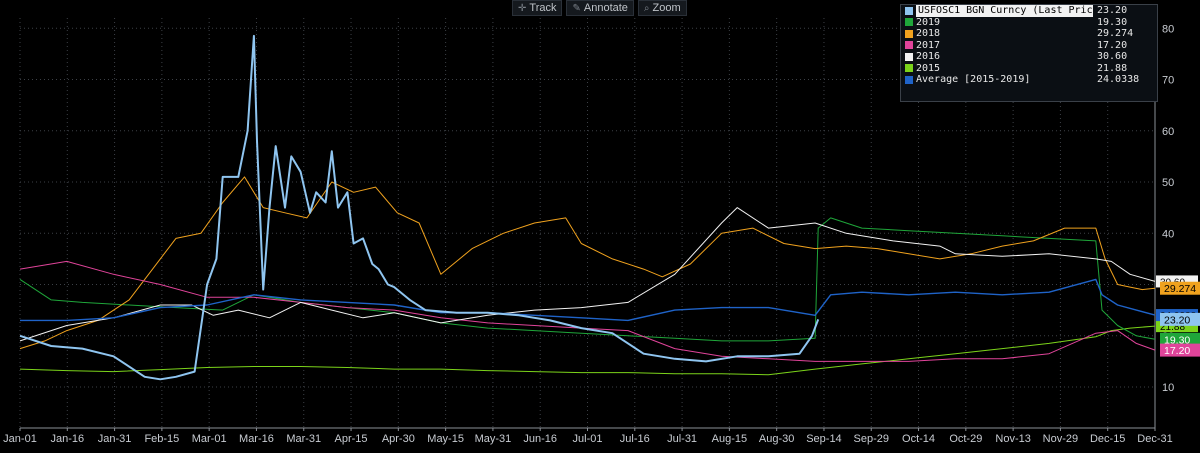 The height and width of the screenshot is (453, 1200). Describe the element at coordinates (635, 439) in the screenshot. I see `x-tick-label: Jul-16` at that location.